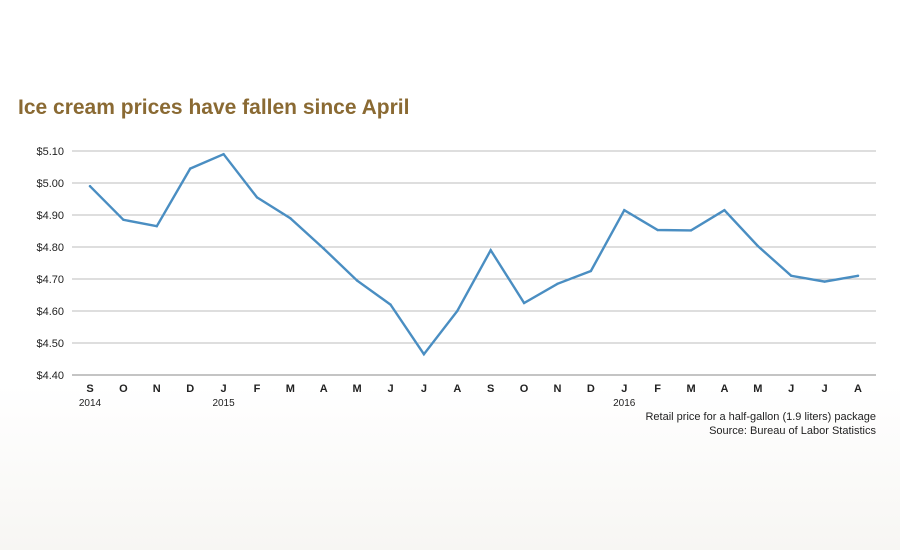  I want to click on y-tick-label: $5.10, so click(50, 152).